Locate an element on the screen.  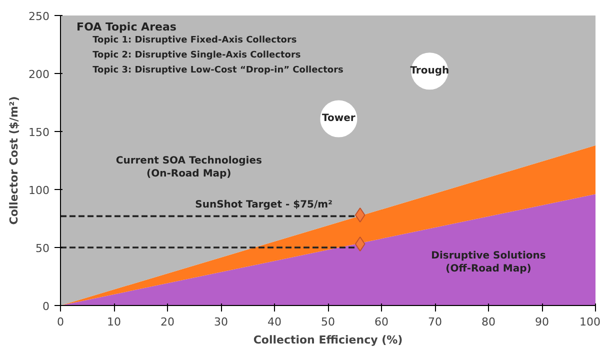
annotation: Topic 2: Disruptive Single-Axis Collectors is located at coordinates (196, 55).